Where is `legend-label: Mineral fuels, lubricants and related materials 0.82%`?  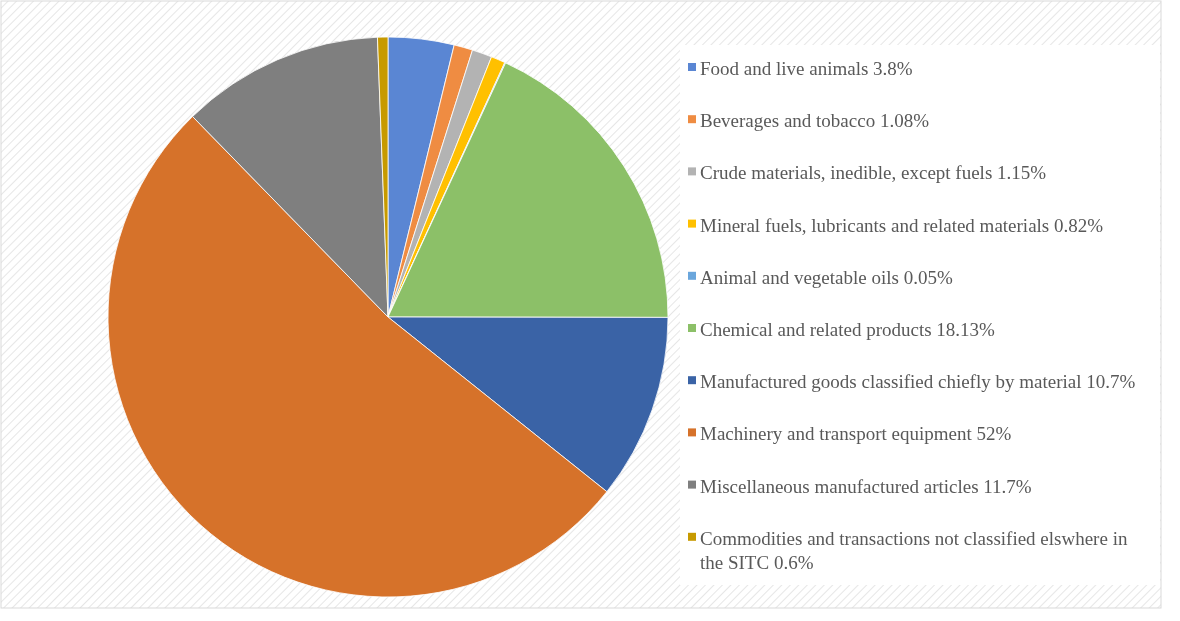 legend-label: Mineral fuels, lubricants and related materials 0.82% is located at coordinates (902, 225).